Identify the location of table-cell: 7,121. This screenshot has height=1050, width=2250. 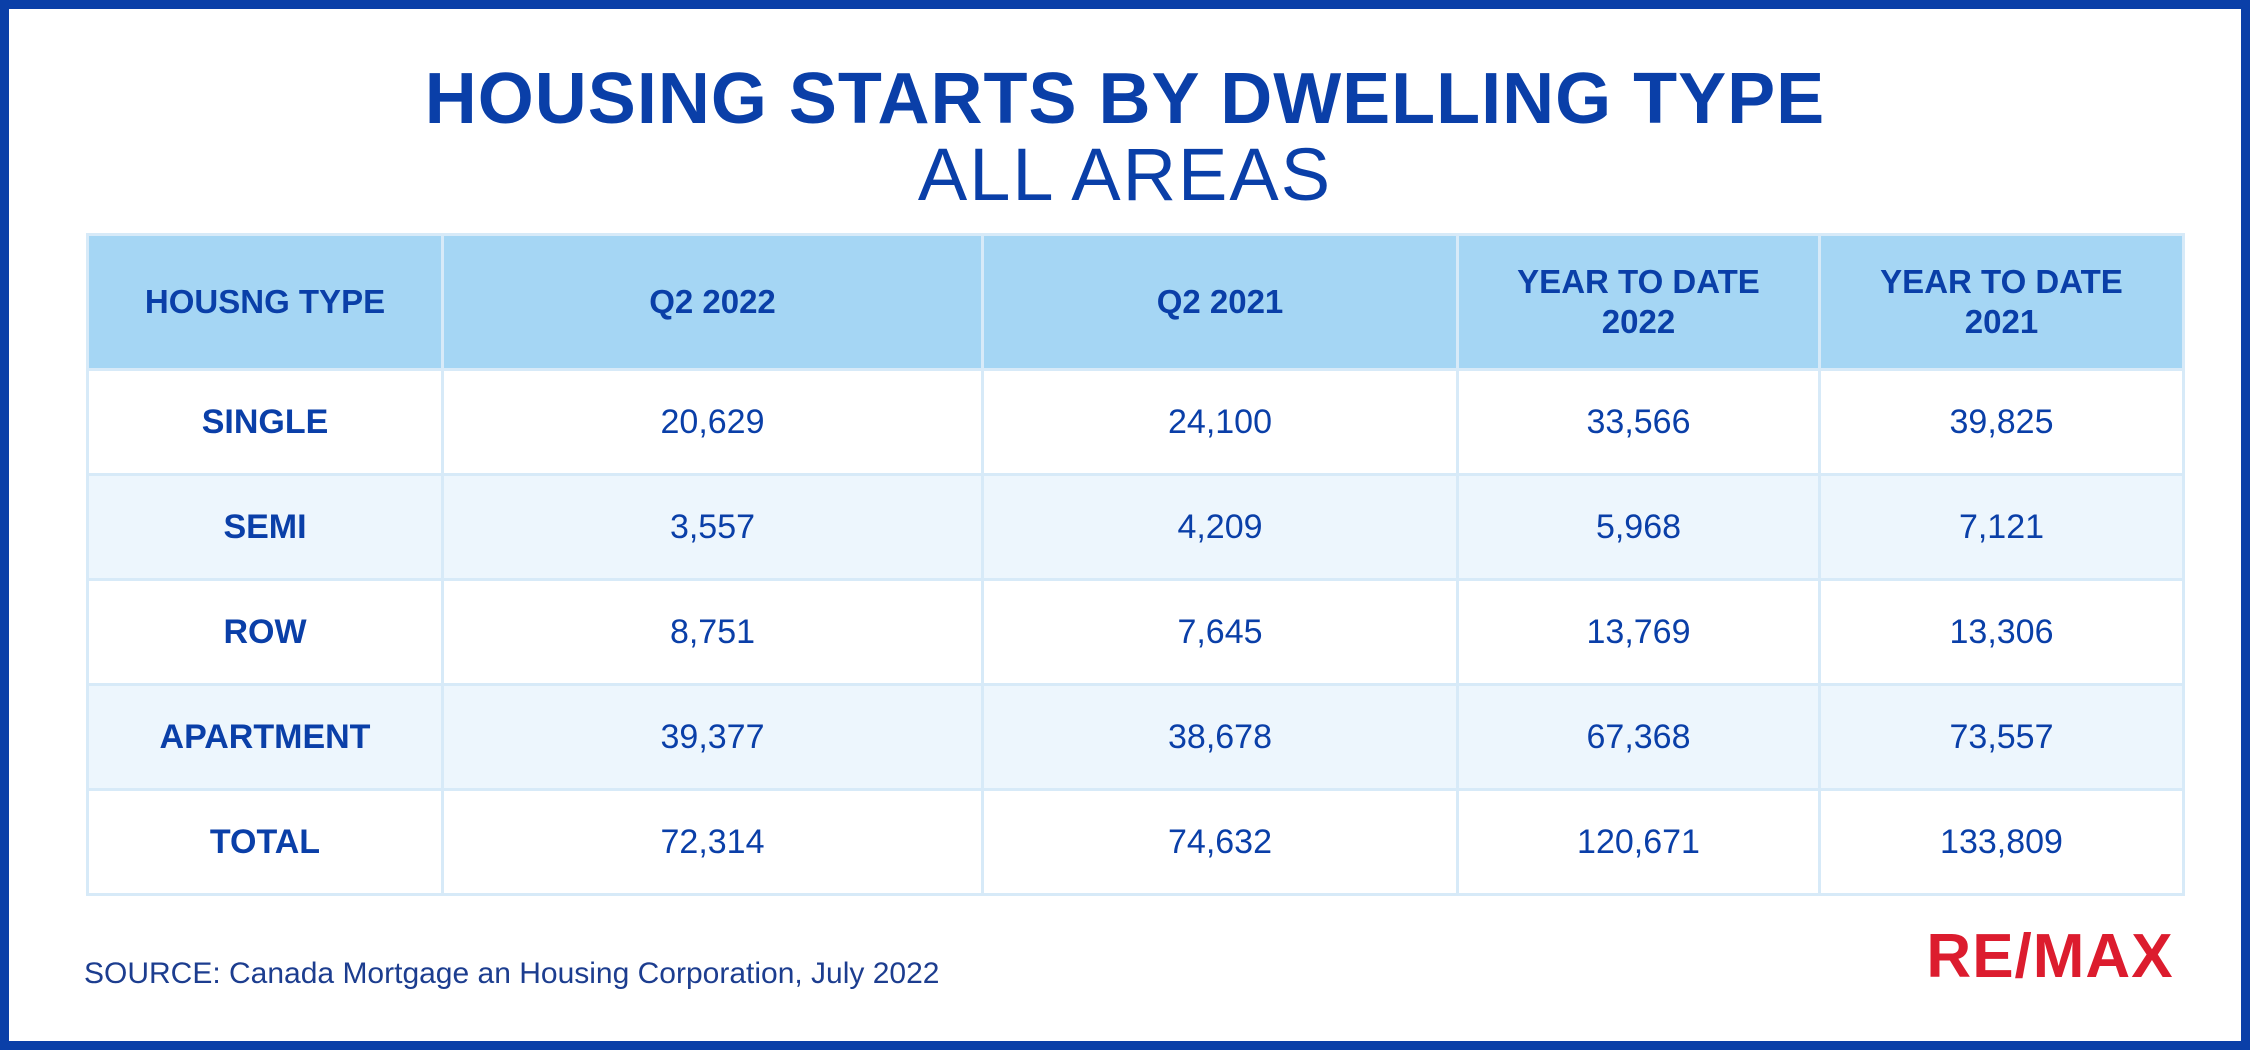
(2001, 527).